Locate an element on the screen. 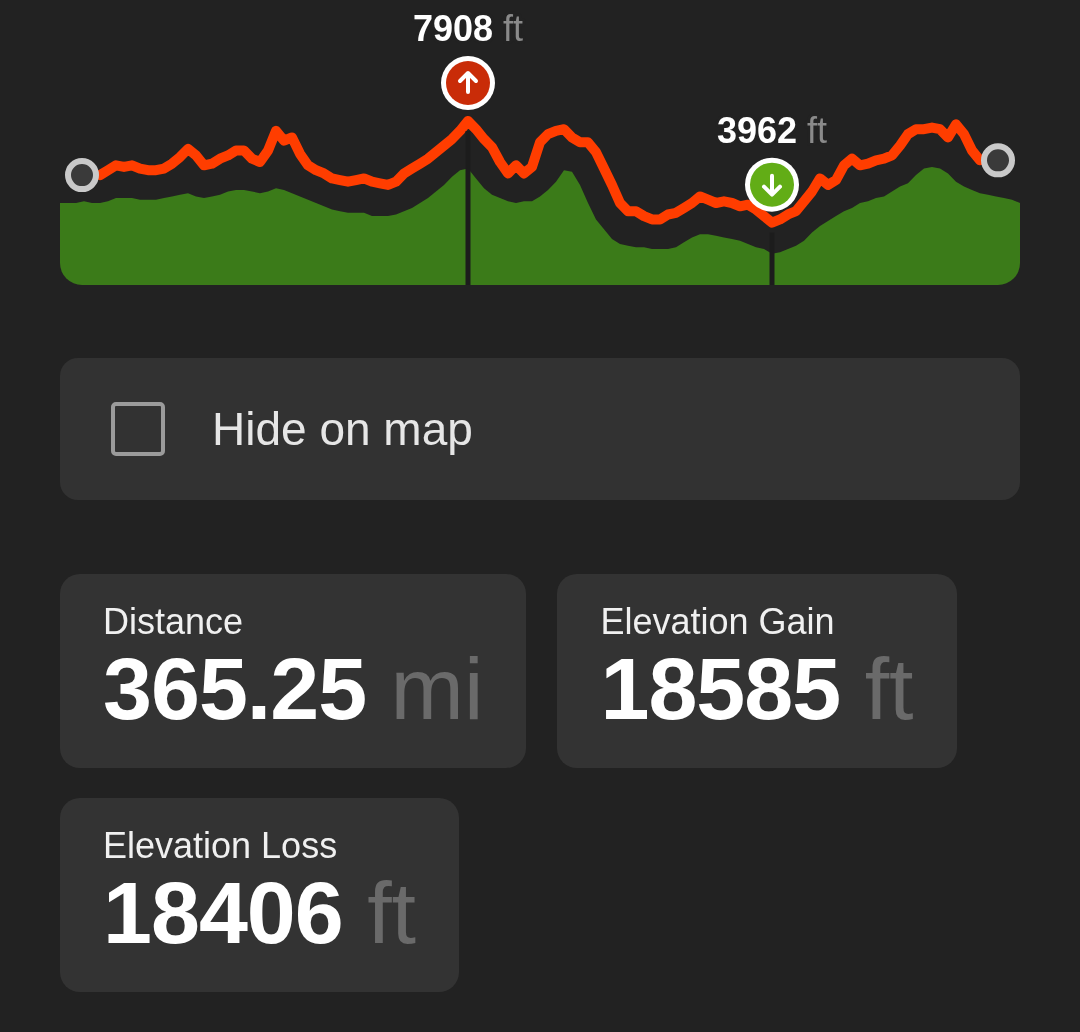  annotation: 7908 ft is located at coordinates (468, 28).